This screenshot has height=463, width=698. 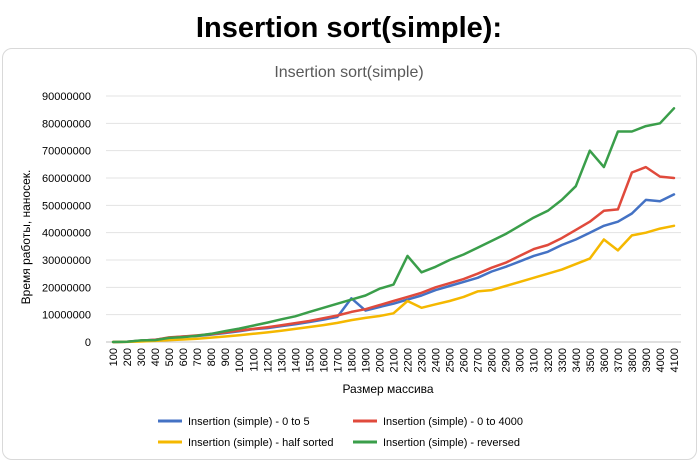 I want to click on x-tick-label: 2000, so click(x=380, y=360).